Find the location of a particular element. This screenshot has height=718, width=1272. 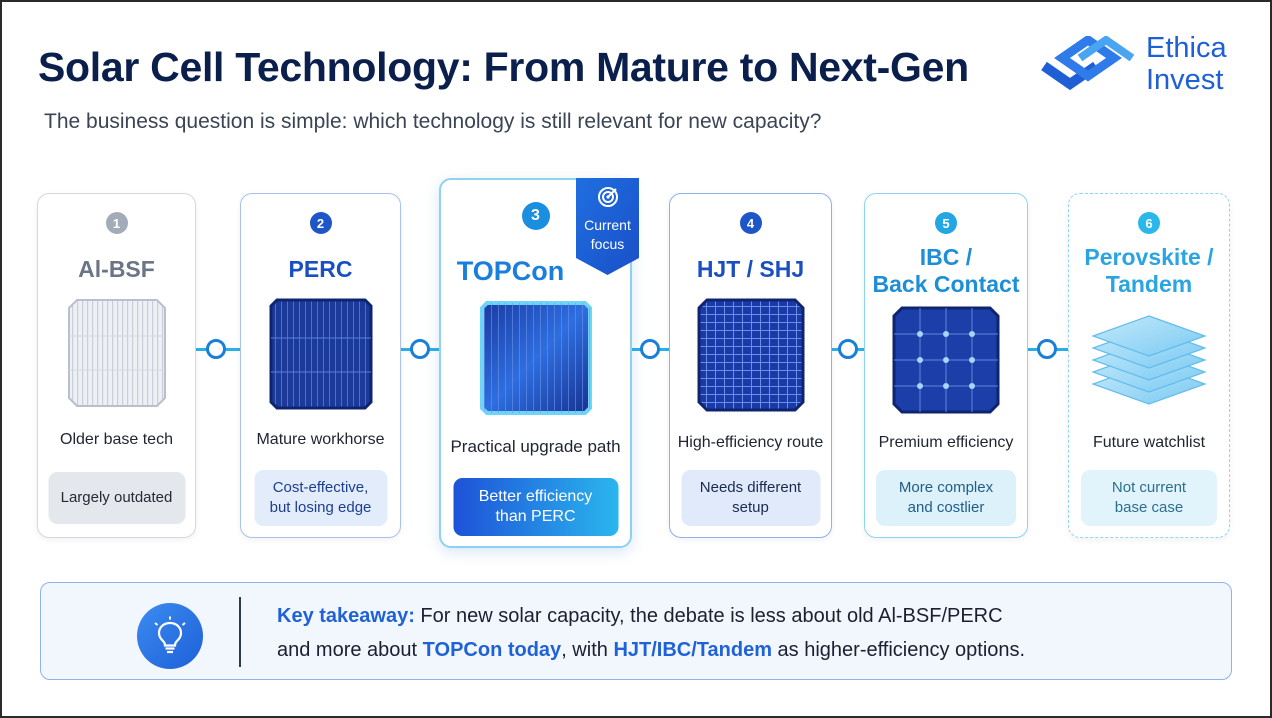

card-tag-perovskite: Not current base case is located at coordinates (1149, 498).